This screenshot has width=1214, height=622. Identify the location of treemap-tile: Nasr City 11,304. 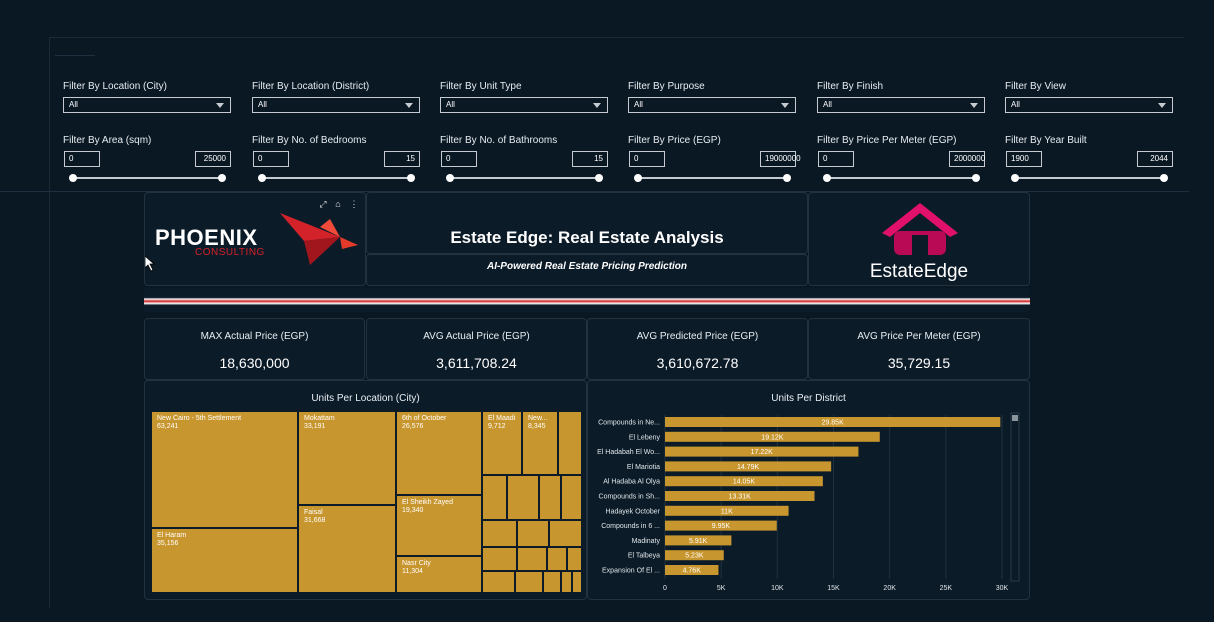
(439, 574).